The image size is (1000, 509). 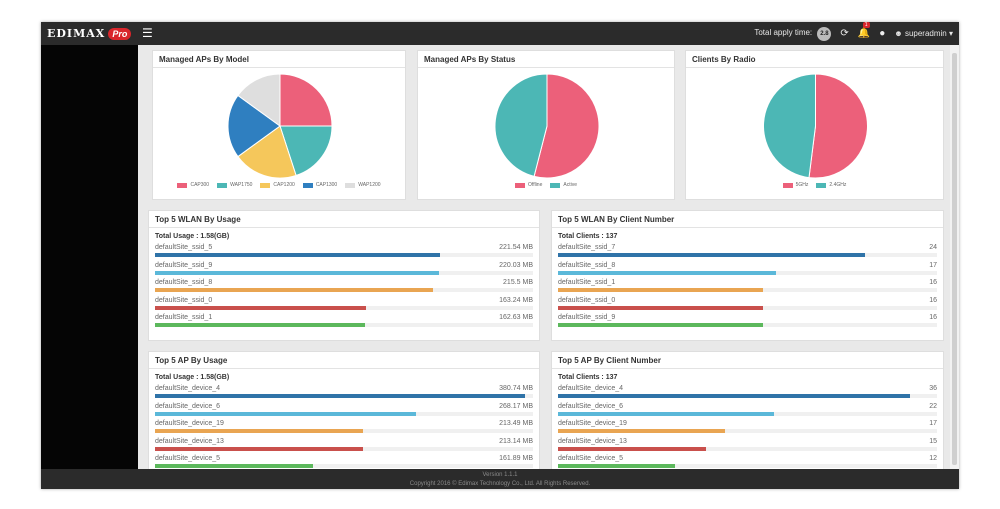 What do you see at coordinates (319, 185) in the screenshot?
I see `legend-item: CAP1300` at bounding box center [319, 185].